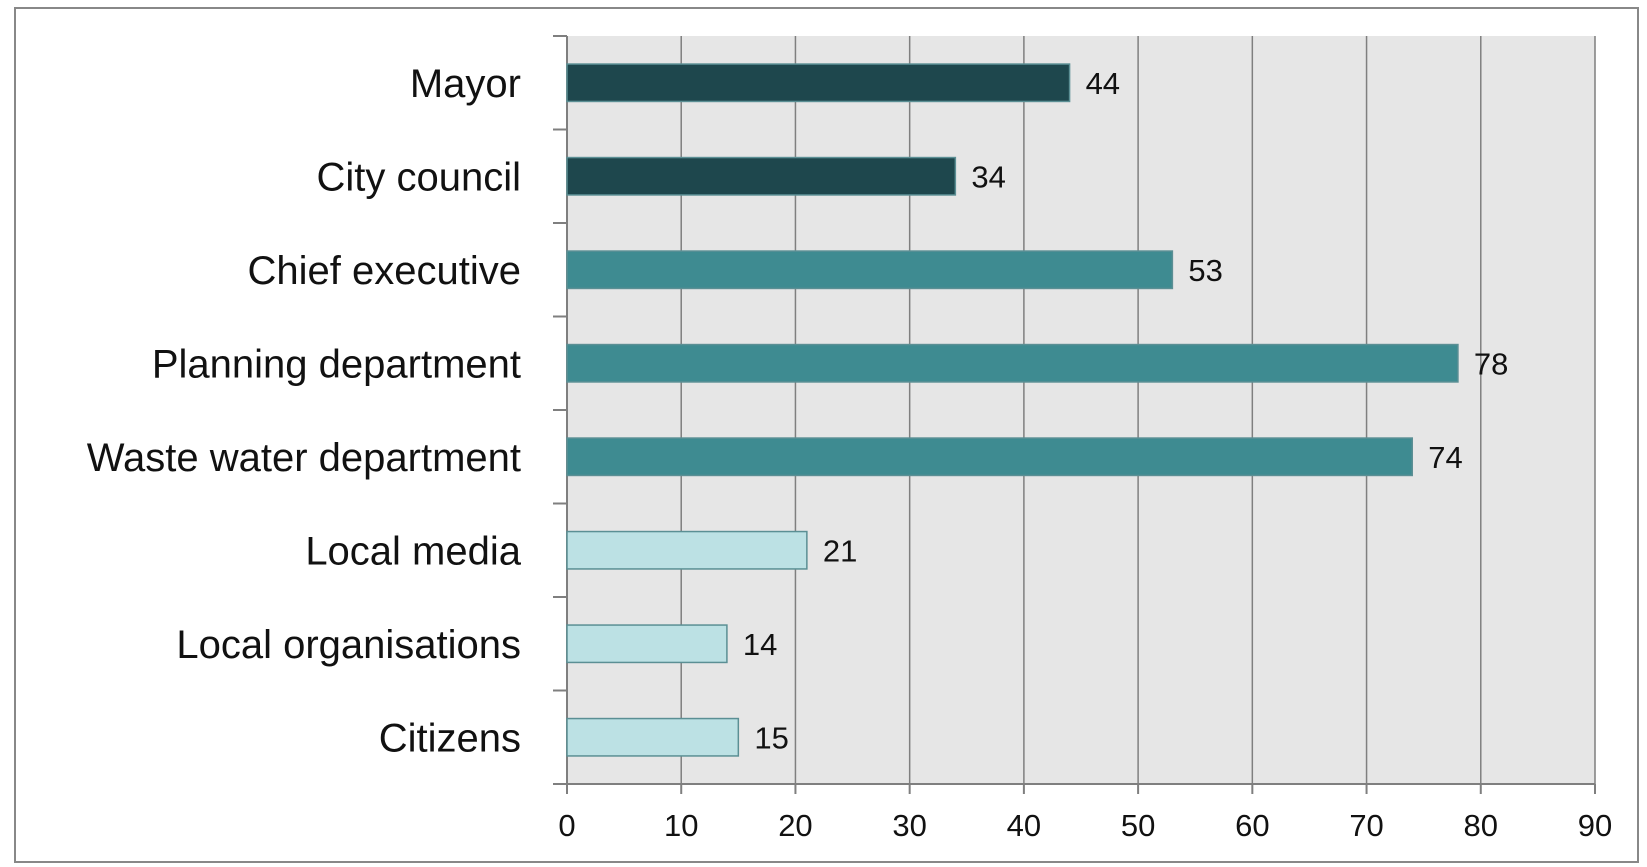 The height and width of the screenshot is (867, 1647). I want to click on x-tick-label: 80, so click(1481, 825).